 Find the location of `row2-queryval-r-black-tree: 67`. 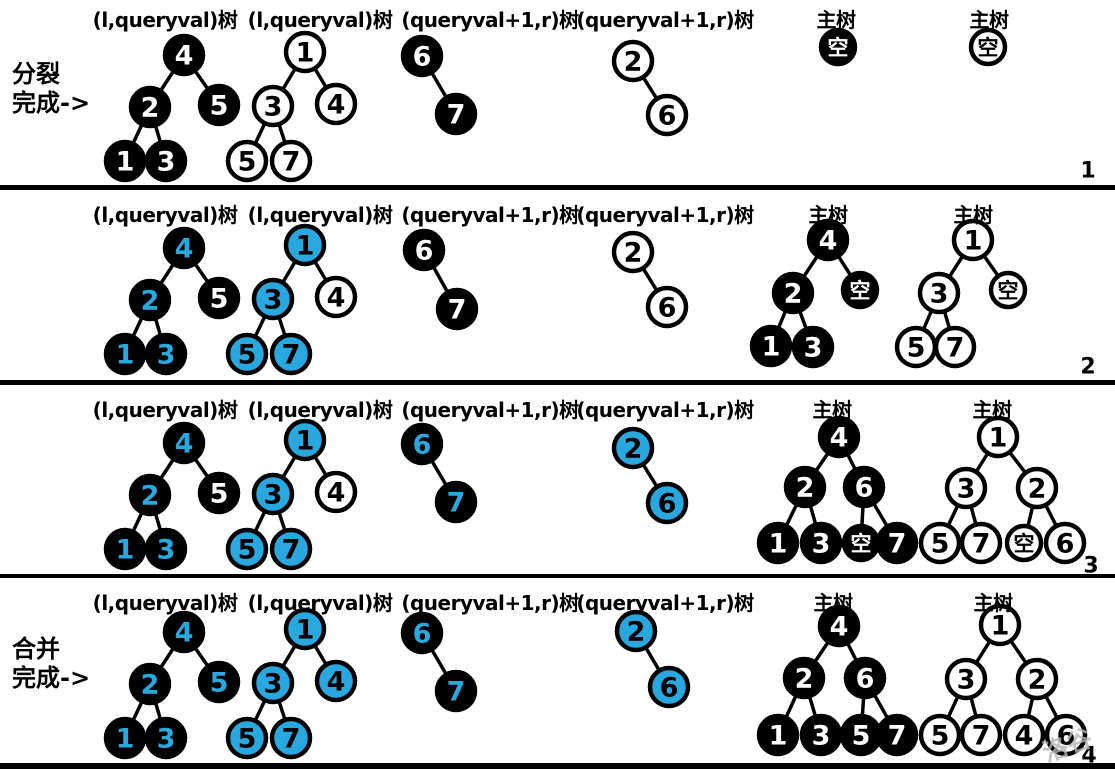

row2-queryval-r-black-tree: 67 is located at coordinates (440, 279).